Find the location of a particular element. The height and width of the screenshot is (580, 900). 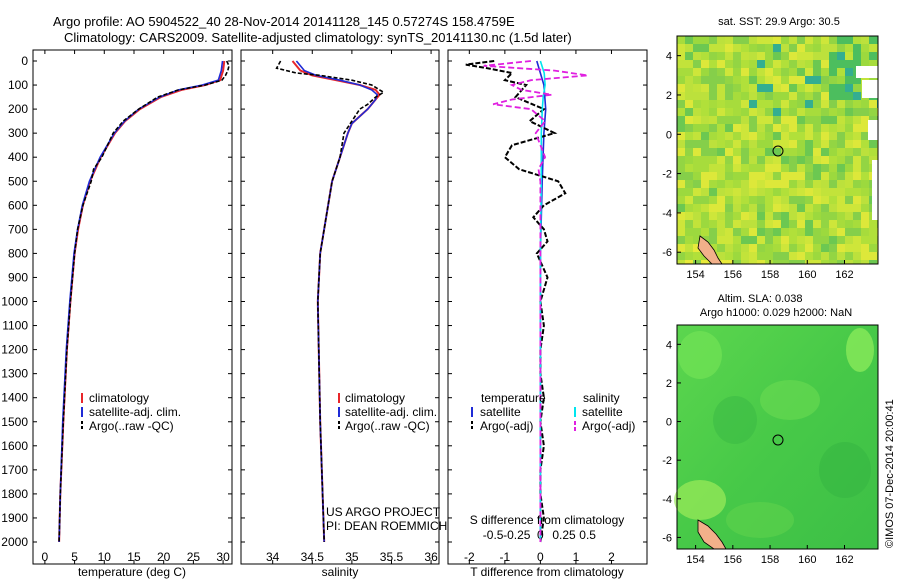

x-tick-label-s: -0.25 is located at coordinates (517, 535).